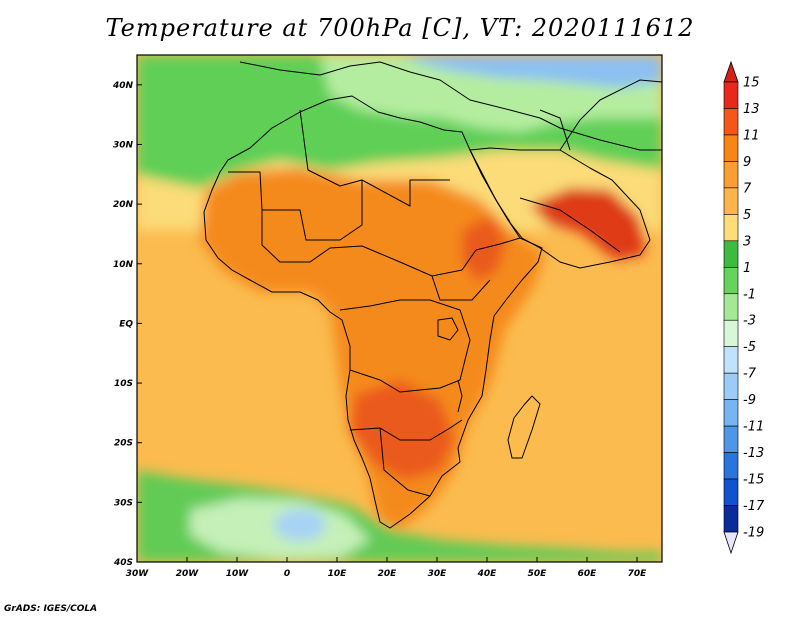 The width and height of the screenshot is (800, 618). Describe the element at coordinates (747, 162) in the screenshot. I see `colorbar-label: 9` at that location.